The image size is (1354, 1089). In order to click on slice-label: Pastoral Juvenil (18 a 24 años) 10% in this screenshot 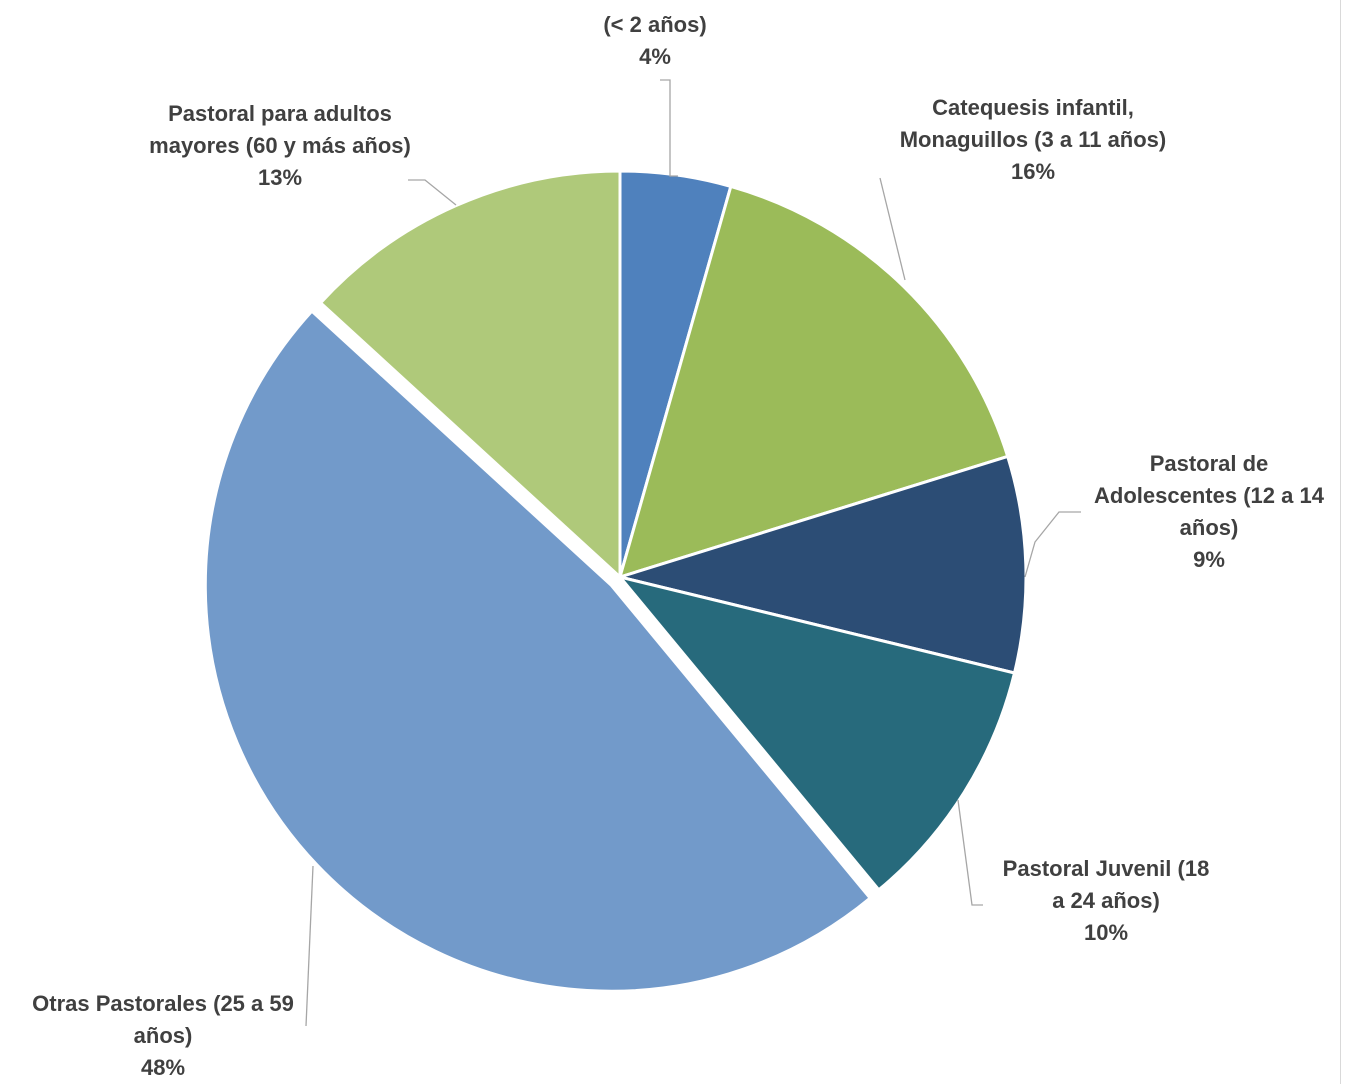, I will do `click(1106, 900)`.